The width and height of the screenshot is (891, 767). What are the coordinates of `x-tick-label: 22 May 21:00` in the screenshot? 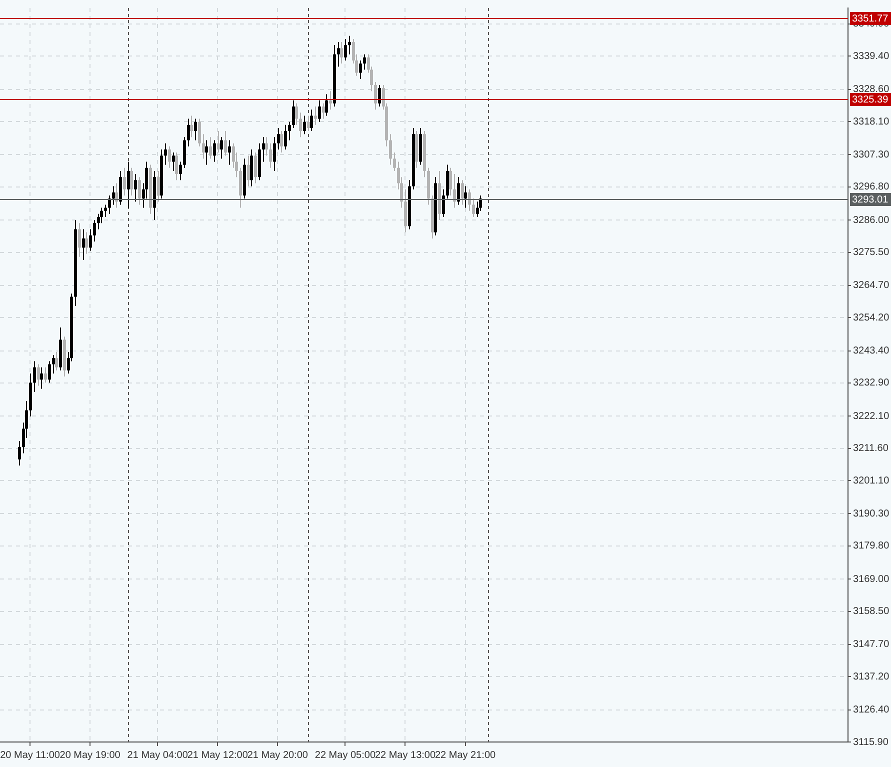 It's located at (465, 755).